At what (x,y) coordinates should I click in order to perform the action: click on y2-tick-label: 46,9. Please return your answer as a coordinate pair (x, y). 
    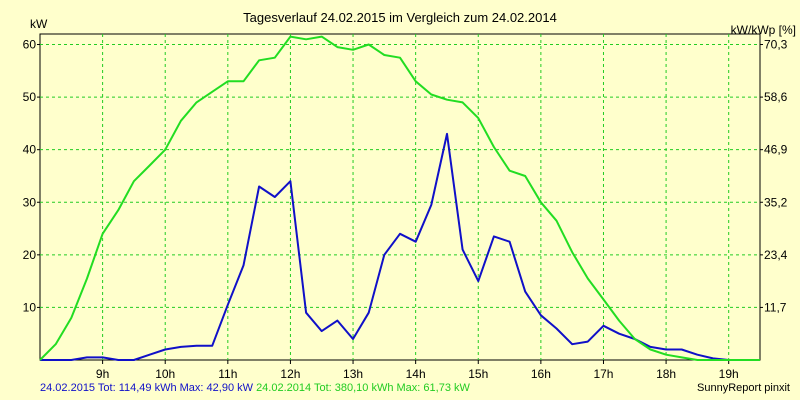
    Looking at the image, I should click on (776, 150).